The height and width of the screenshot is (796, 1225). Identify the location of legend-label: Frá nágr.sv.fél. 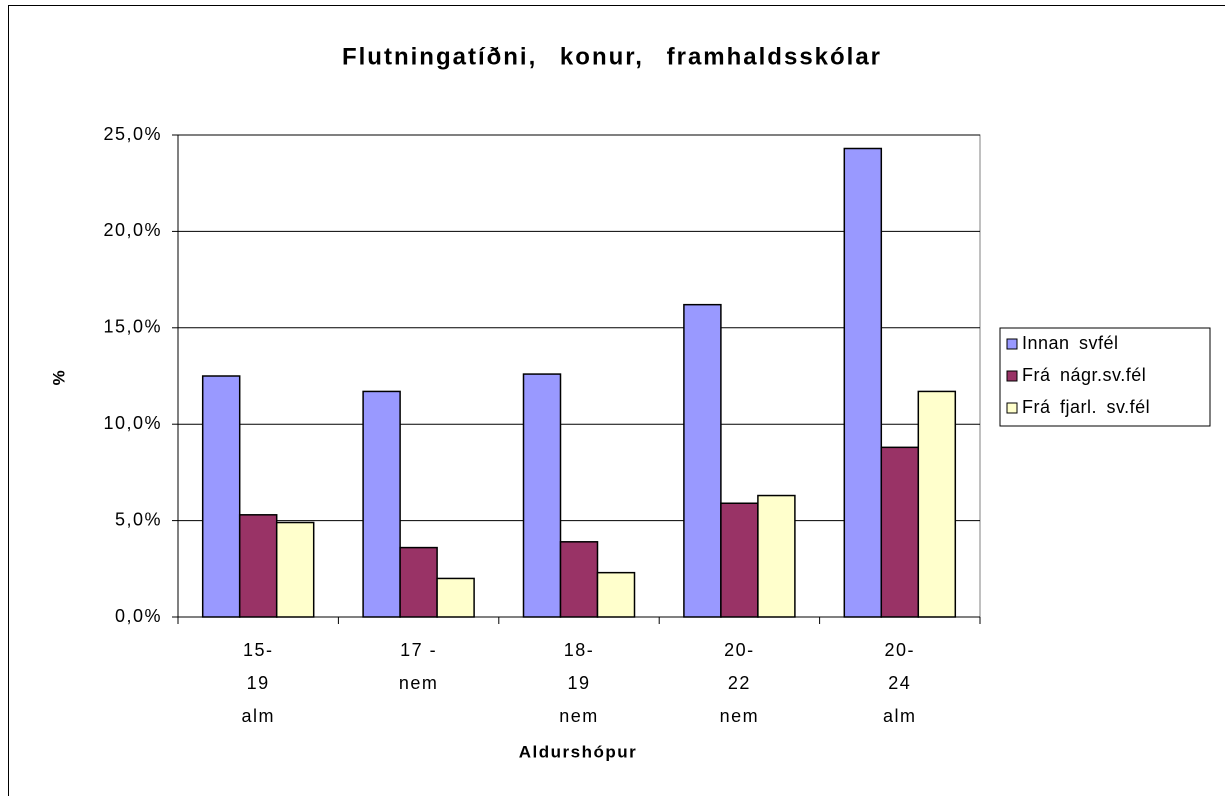
(1084, 375).